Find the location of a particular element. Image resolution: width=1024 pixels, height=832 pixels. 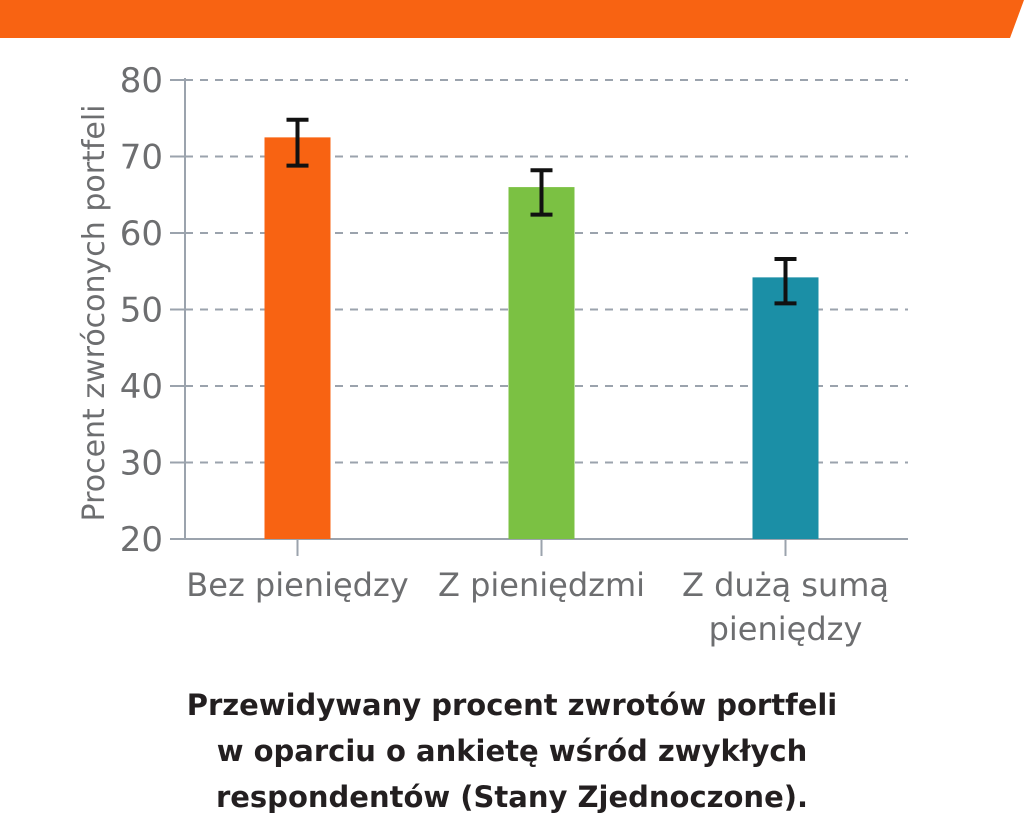

y-tick-label: 30 is located at coordinates (141, 464).